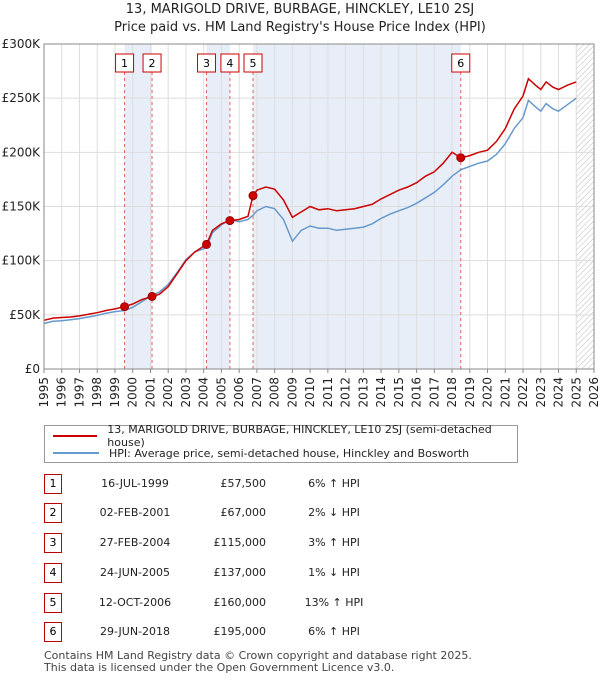 This screenshot has height=680, width=600. I want to click on sale-label-box: 2, so click(152, 63).